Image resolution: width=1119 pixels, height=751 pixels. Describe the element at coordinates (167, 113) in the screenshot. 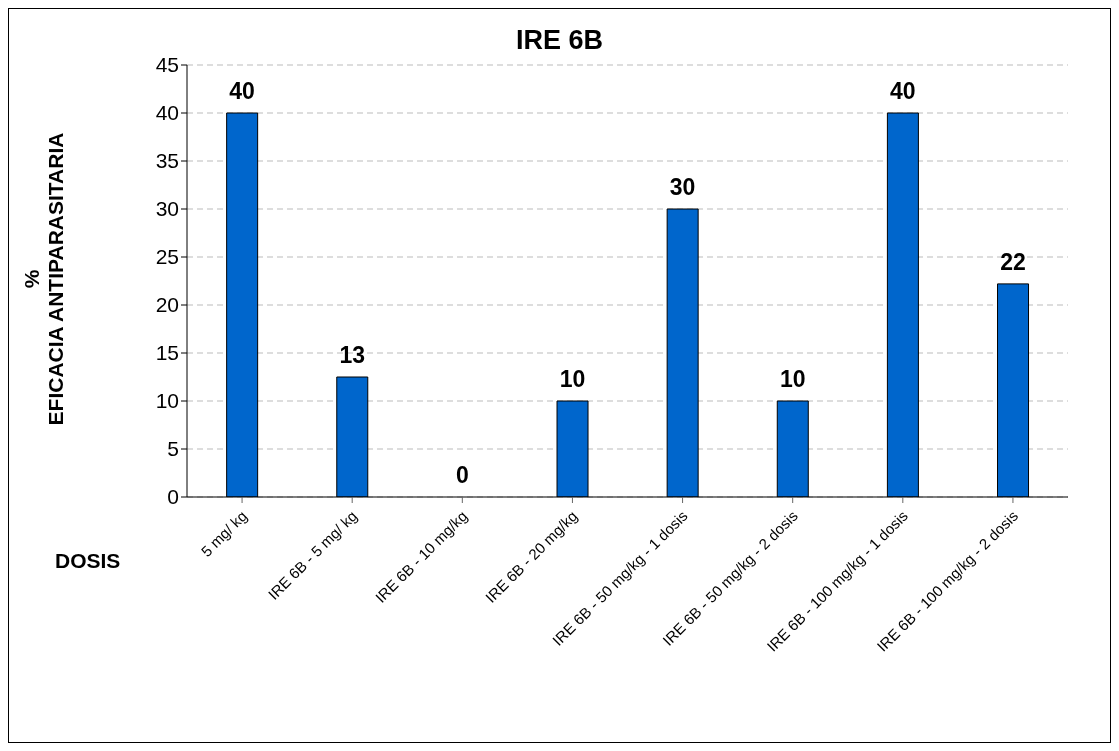

I see `y-tick-label: 40` at that location.